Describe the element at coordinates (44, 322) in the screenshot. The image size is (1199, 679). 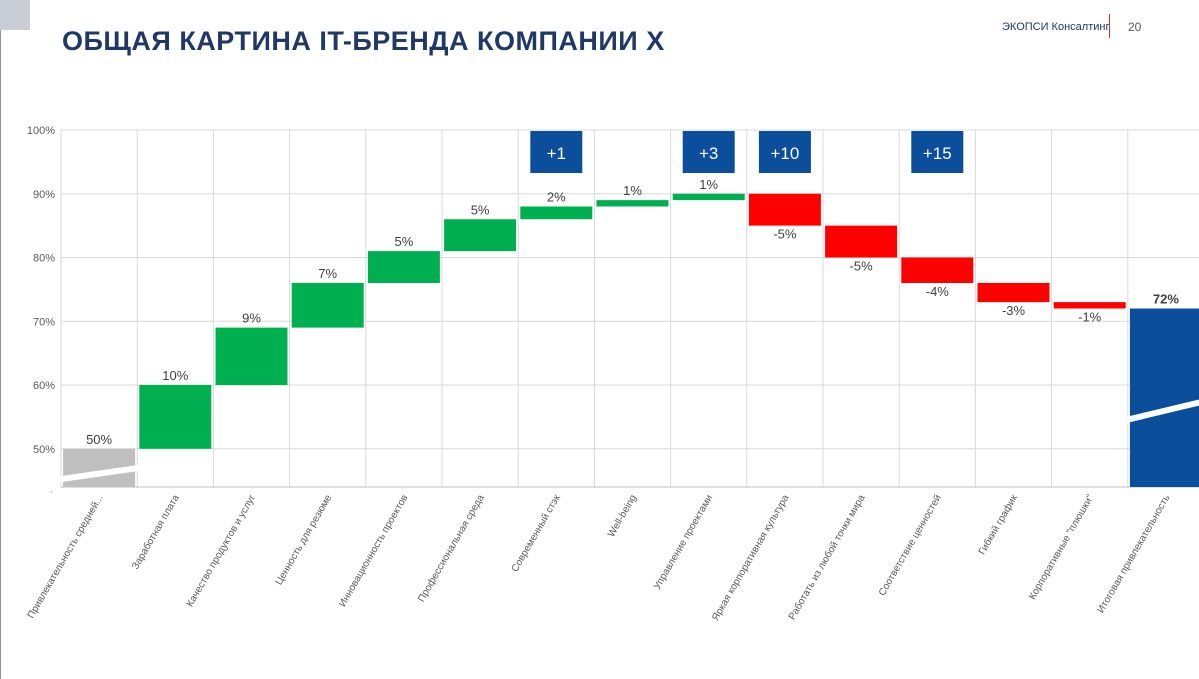
I see `y-tick-label: 70%` at that location.